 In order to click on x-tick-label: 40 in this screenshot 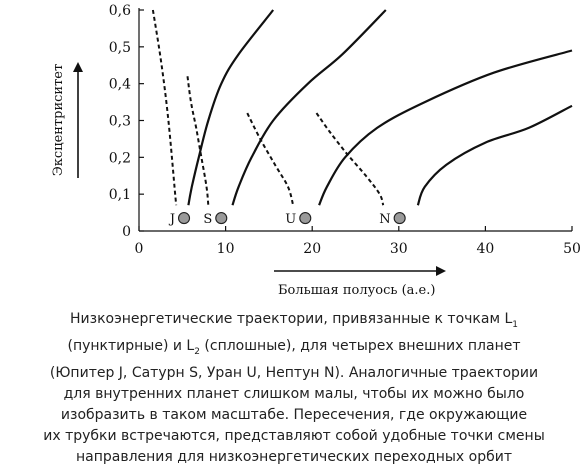, I will do `click(485, 249)`.